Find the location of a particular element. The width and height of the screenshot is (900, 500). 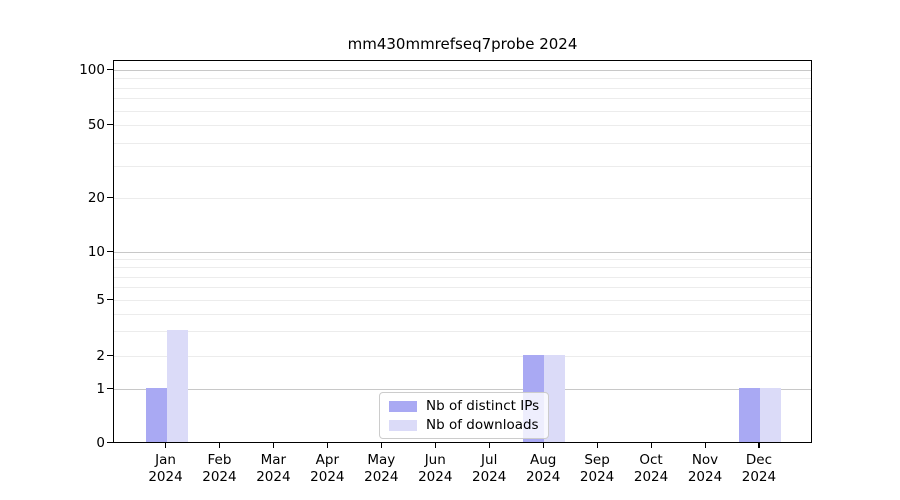

legend-item-distinct-ips: Nb of distinct IPs is located at coordinates (464, 406).